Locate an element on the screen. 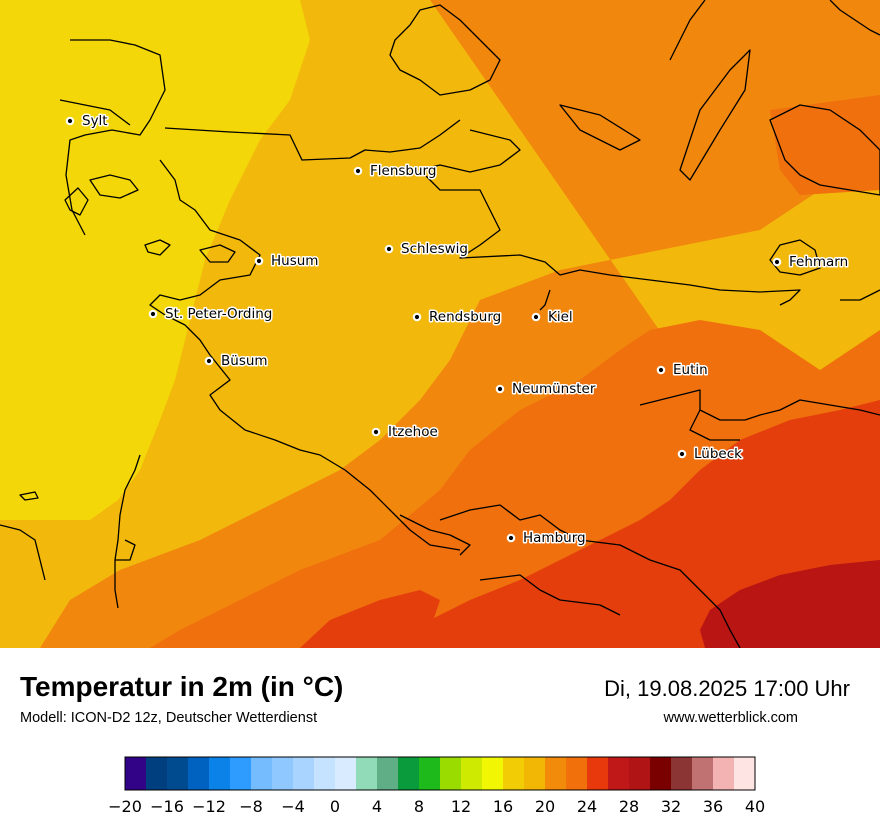 This screenshot has height=835, width=880. legend-tick-label: 36 is located at coordinates (713, 806).